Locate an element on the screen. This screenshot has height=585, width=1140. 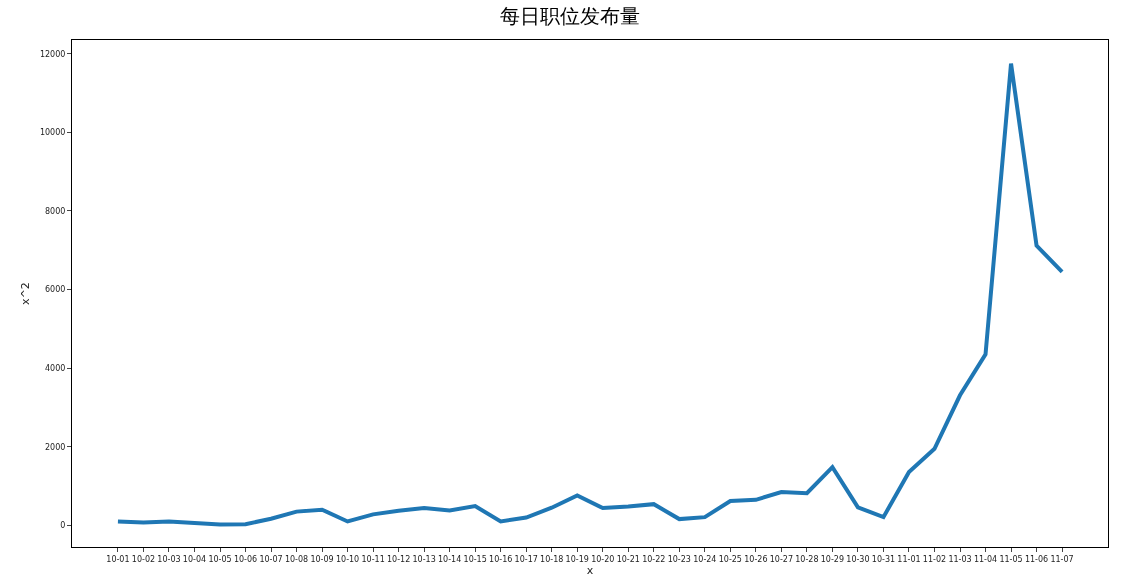
x-tick-label: 11-03 is located at coordinates (960, 559).